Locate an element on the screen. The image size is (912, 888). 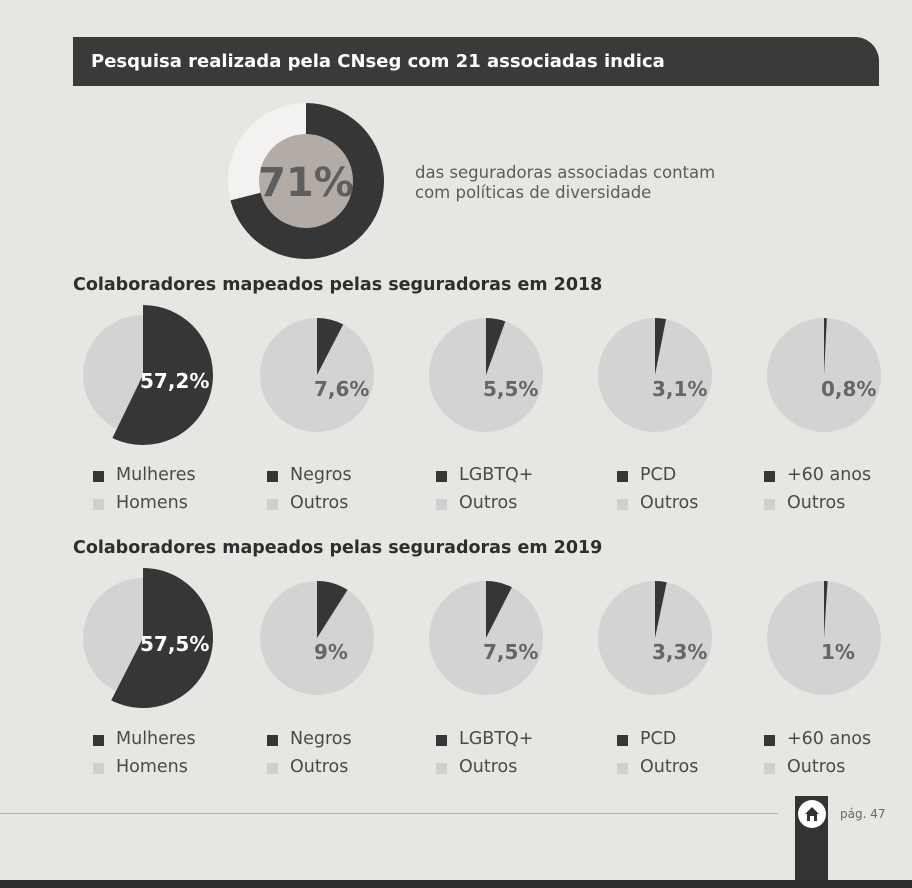
donut-value-label: 71% is located at coordinates (306, 183).